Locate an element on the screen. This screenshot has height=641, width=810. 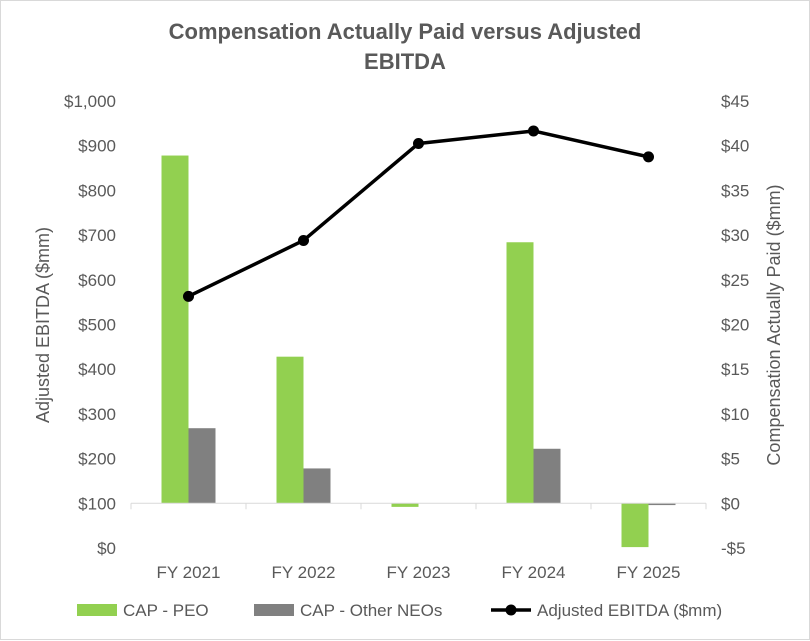
chart-title-line-2: EBITDA is located at coordinates (405, 61).